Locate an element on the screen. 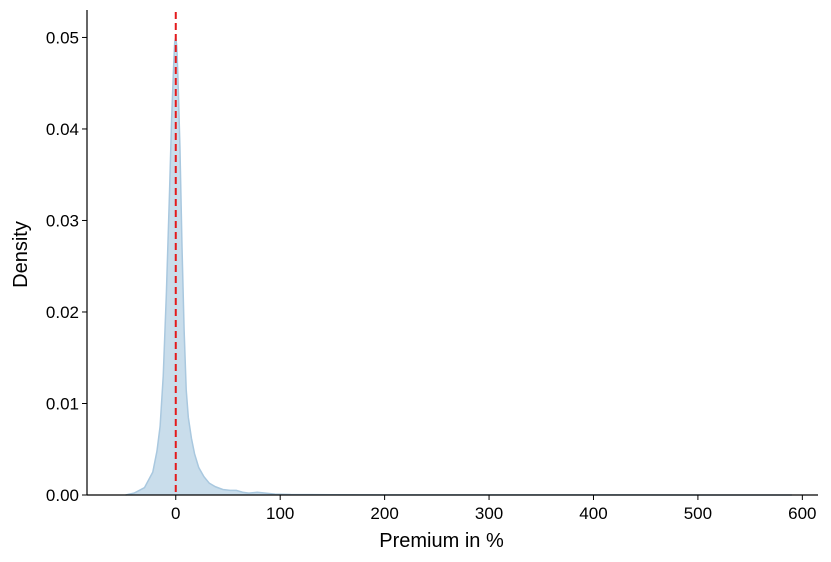  x-tick-label: 100 is located at coordinates (280, 513).